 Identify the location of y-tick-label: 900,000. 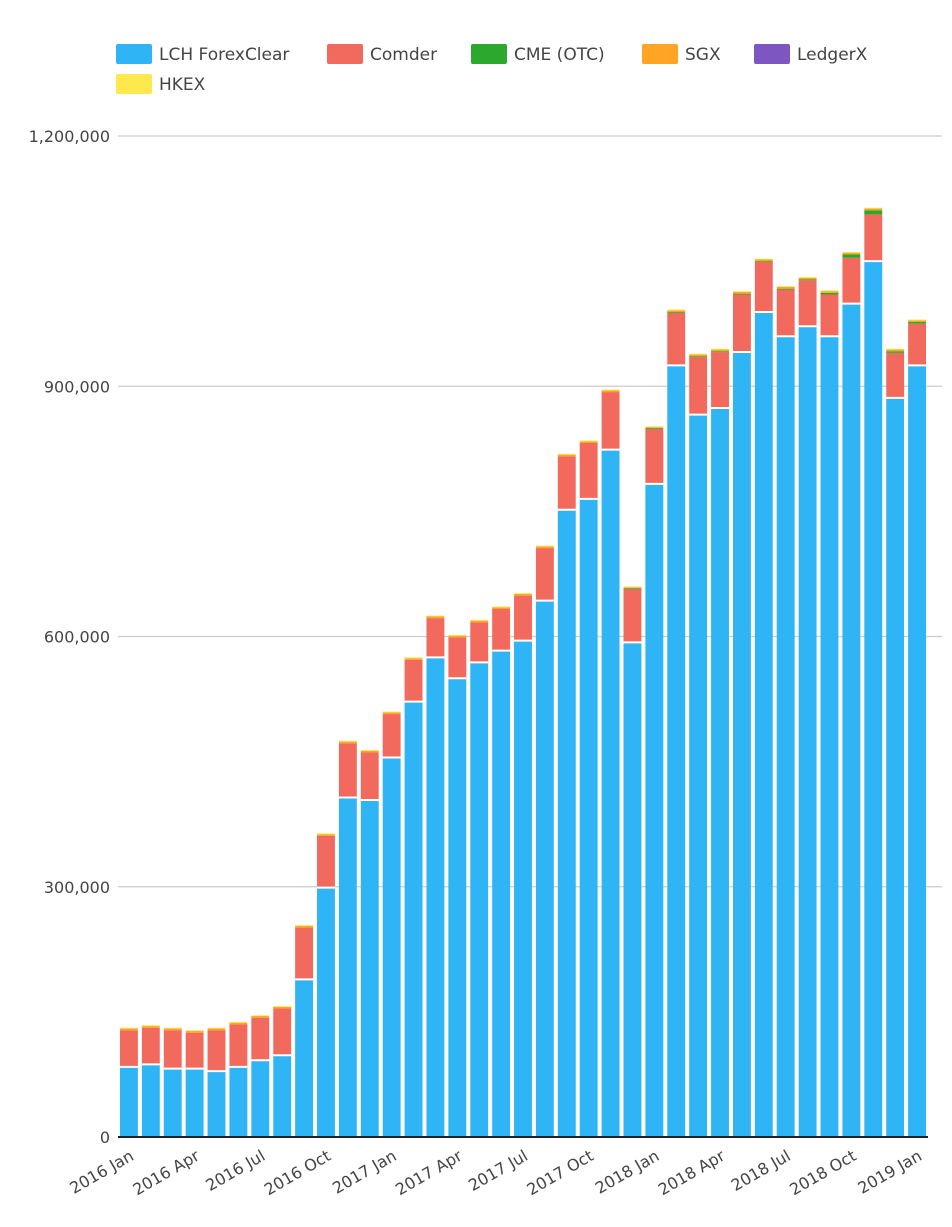
(77, 386).